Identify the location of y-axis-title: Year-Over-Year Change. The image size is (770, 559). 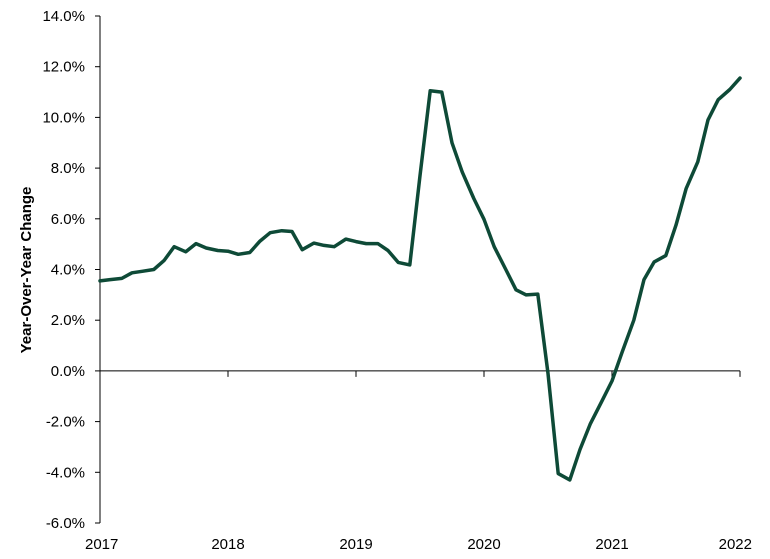
(26, 270).